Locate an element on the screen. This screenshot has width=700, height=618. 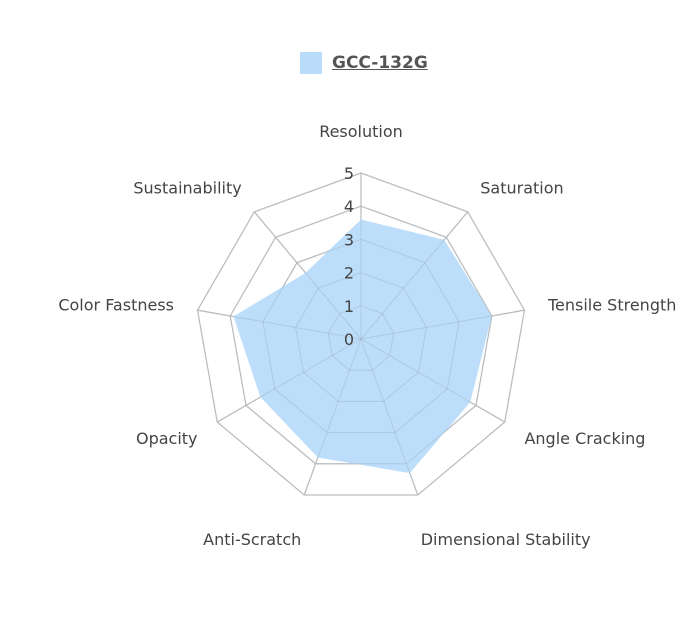
tick-label-0: 0 is located at coordinates (349, 339).